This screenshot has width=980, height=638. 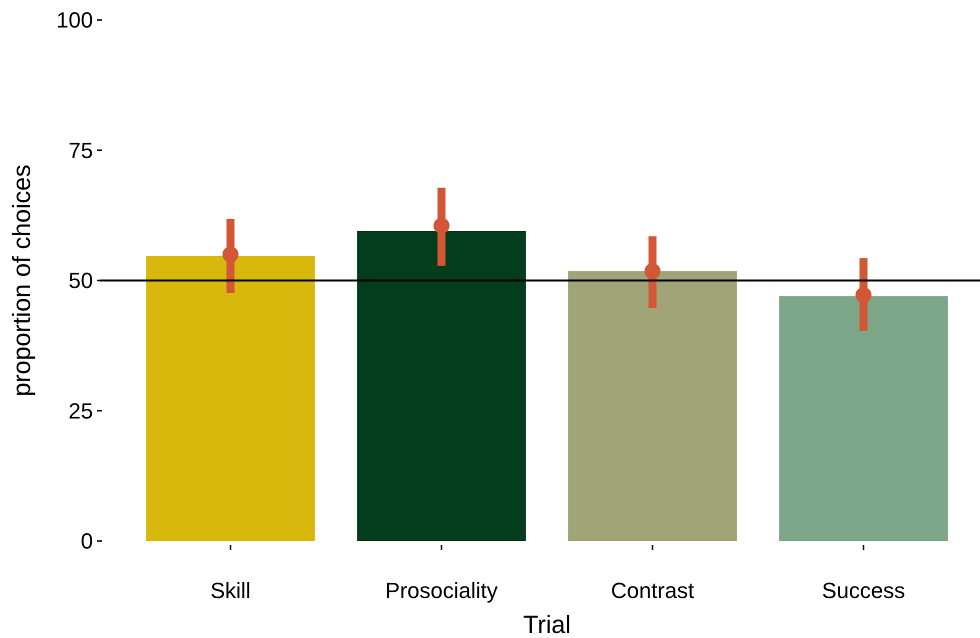 I want to click on y-tick-label: 0, so click(x=86, y=541).